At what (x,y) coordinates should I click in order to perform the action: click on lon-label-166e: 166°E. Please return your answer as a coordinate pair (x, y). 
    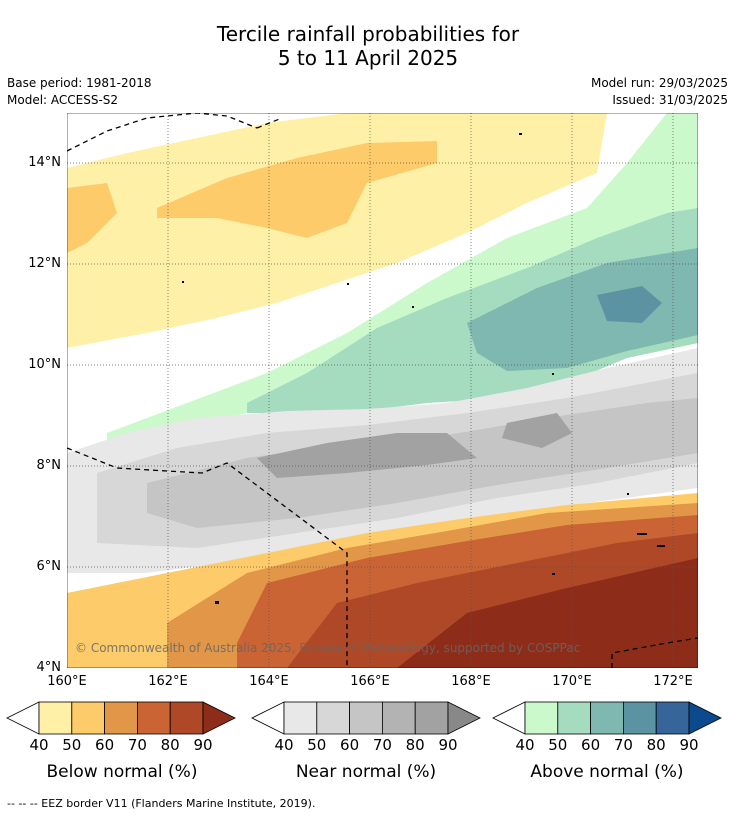
    Looking at the image, I should click on (370, 681).